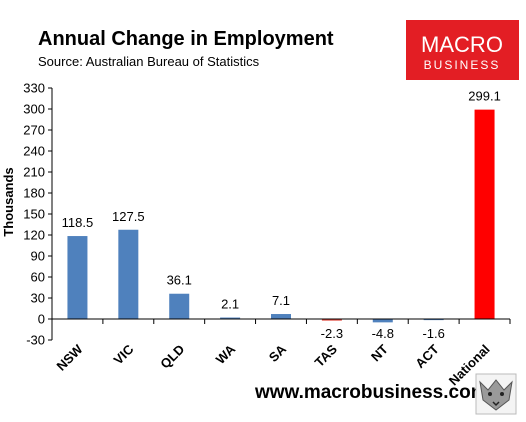 The image size is (526, 422). Describe the element at coordinates (433, 333) in the screenshot. I see `data-label-act: -1.6` at that location.